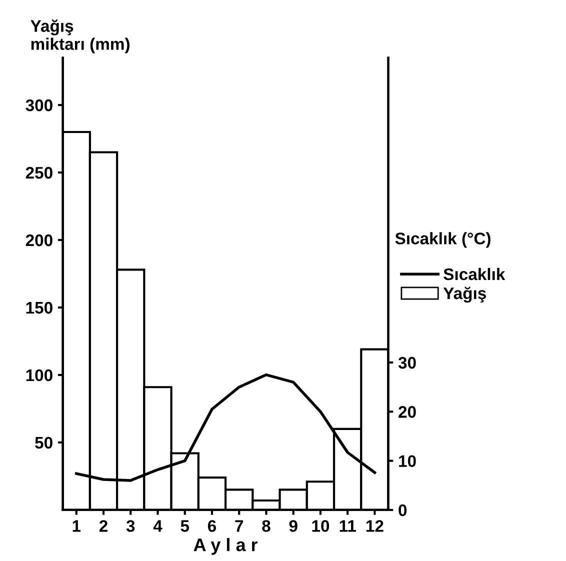 This screenshot has height=561, width=566. I want to click on x-tick-label: 8, so click(266, 526).